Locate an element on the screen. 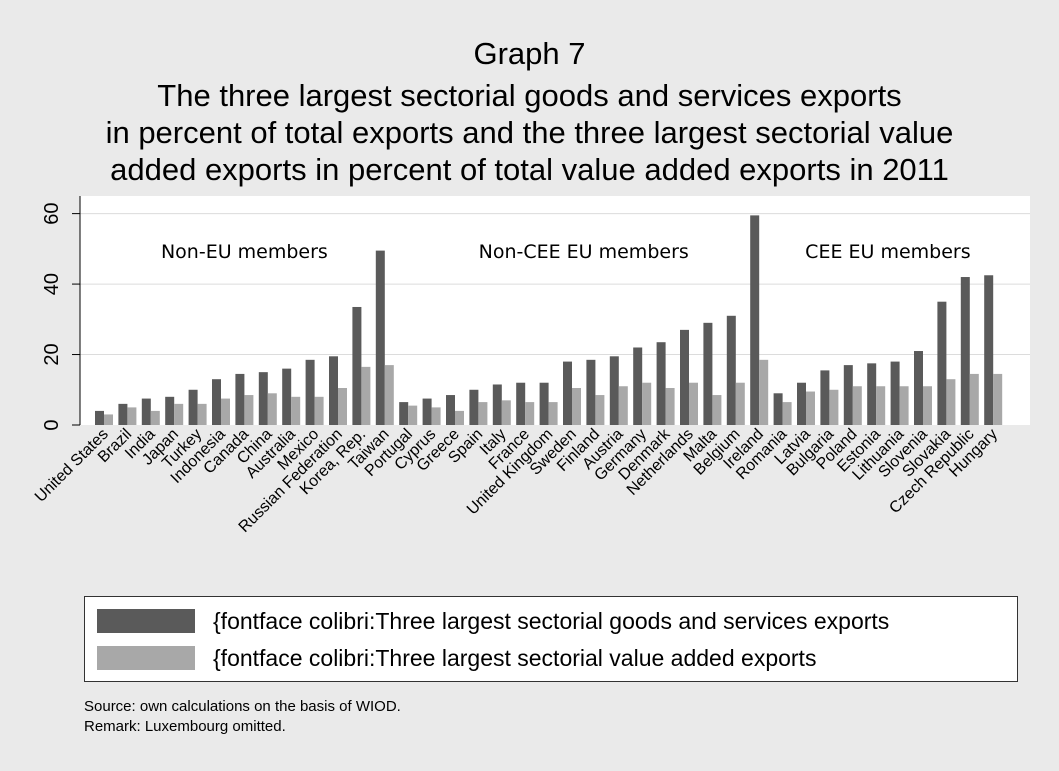 Image resolution: width=1059 pixels, height=771 pixels. y-tick-label: 0 is located at coordinates (52, 424).